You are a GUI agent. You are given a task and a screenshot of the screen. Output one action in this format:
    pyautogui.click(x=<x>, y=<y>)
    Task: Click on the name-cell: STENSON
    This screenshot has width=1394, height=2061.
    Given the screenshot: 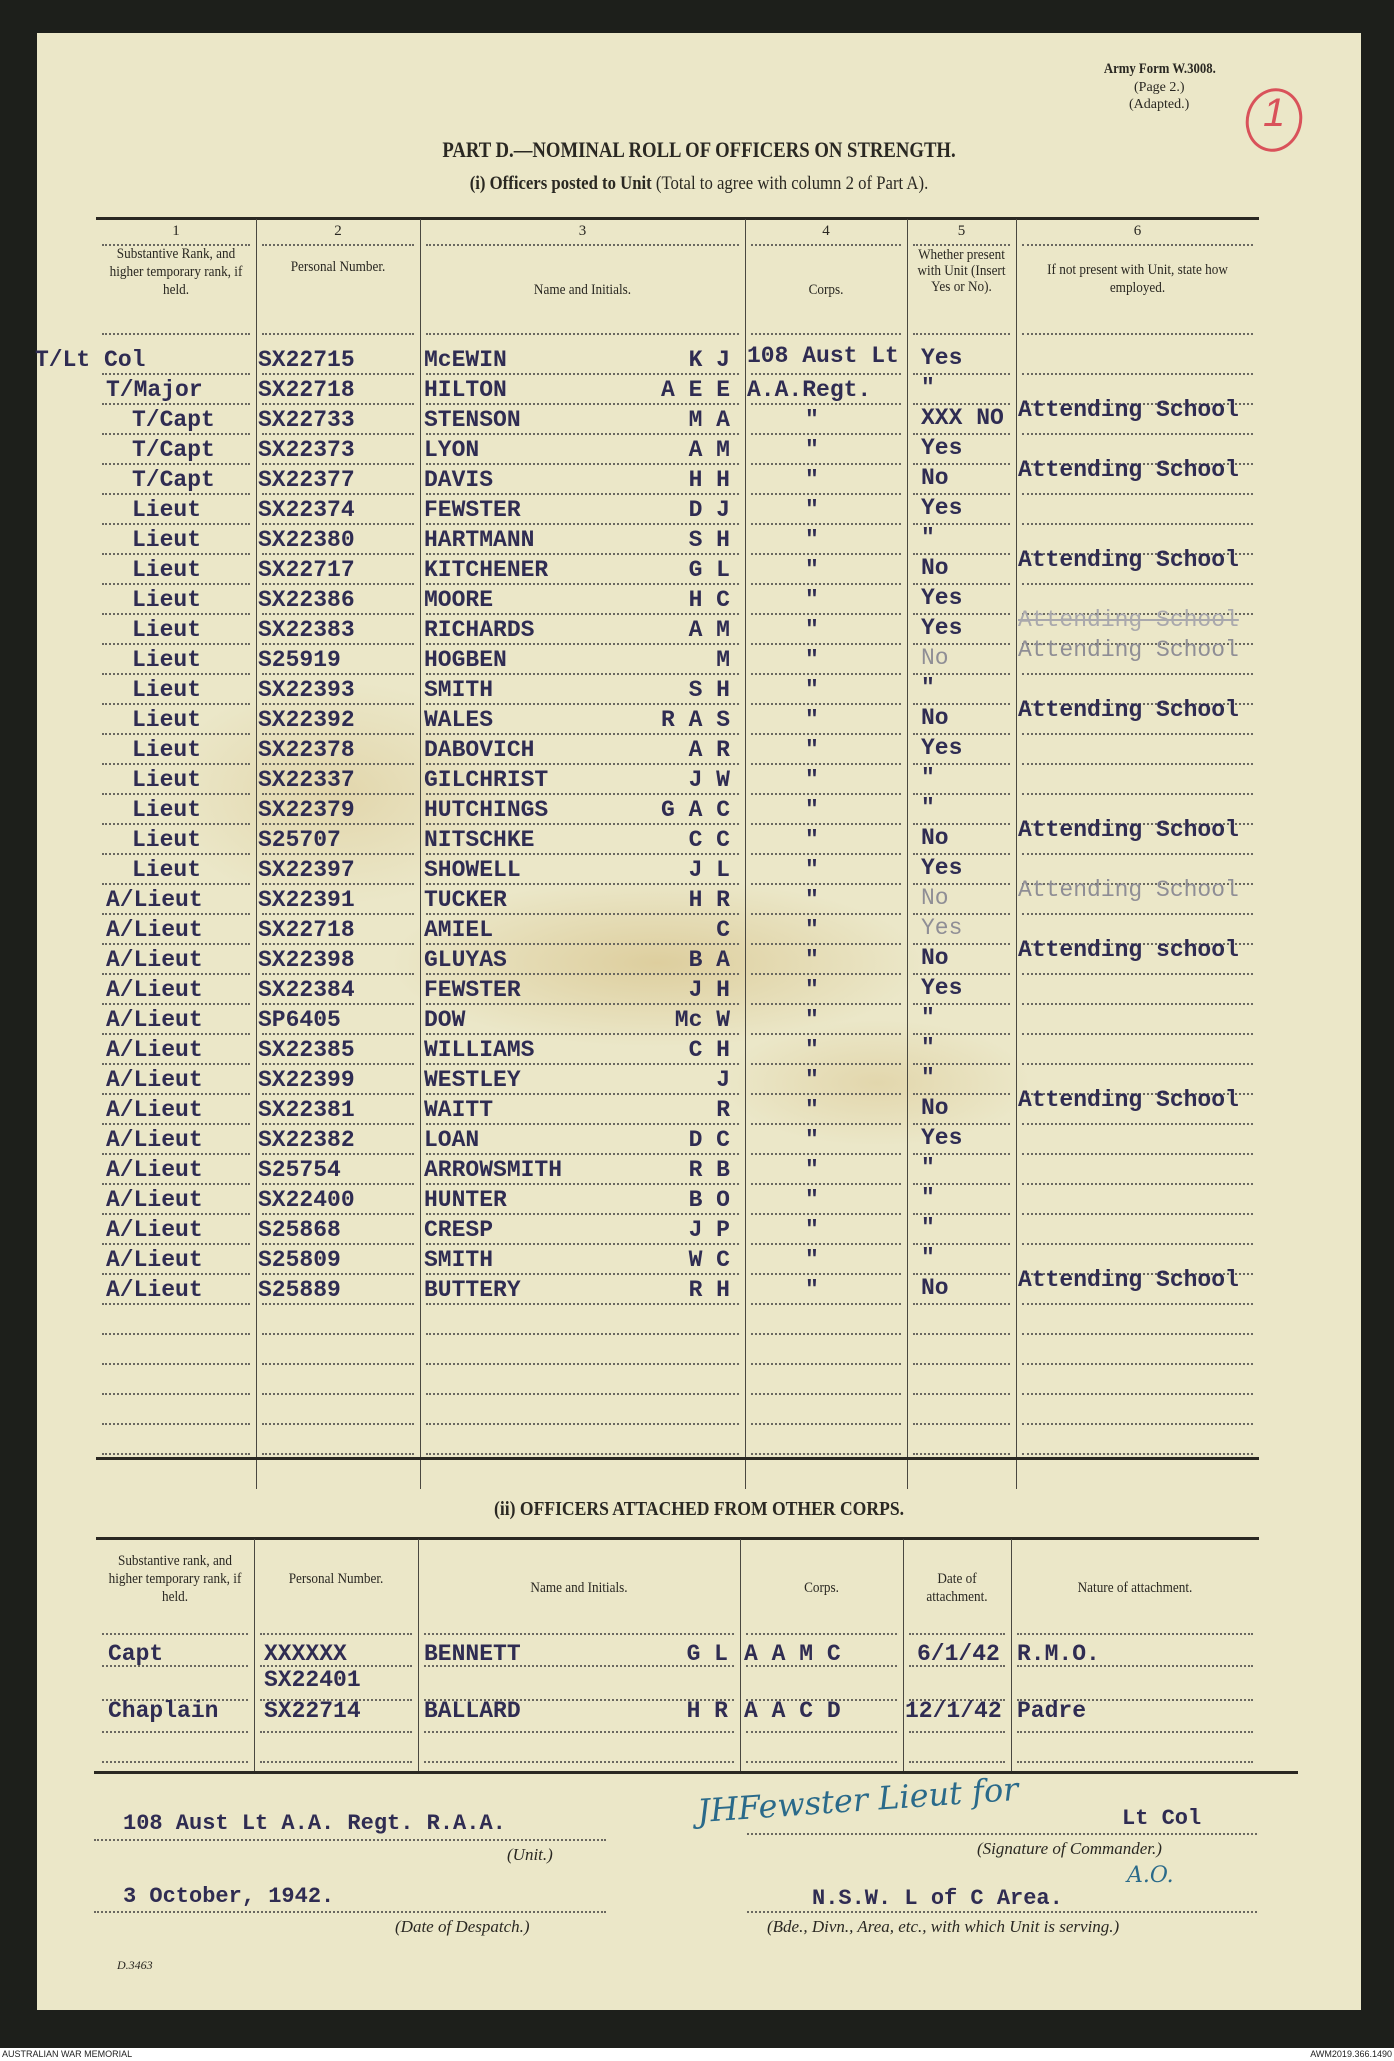 What is the action you would take?
    pyautogui.click(x=472, y=420)
    